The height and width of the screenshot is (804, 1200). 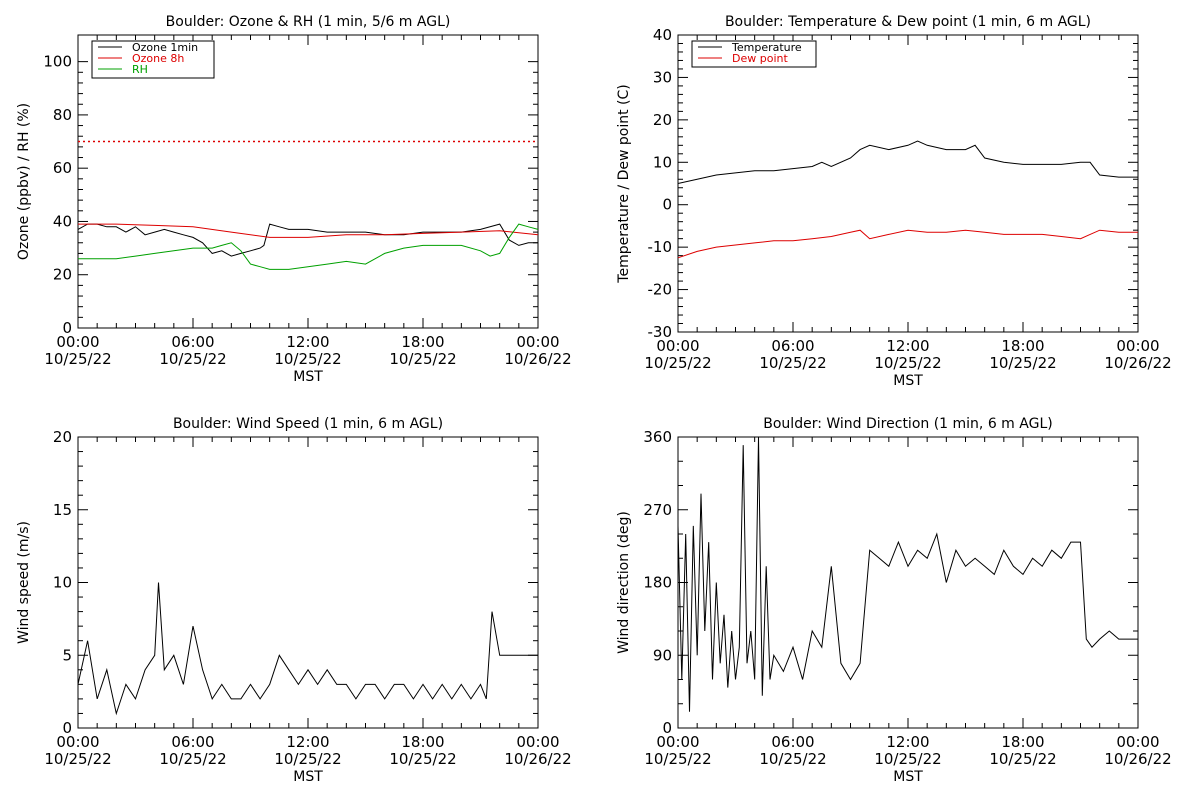 What do you see at coordinates (62, 168) in the screenshot?
I see `y-tick-label: 60` at bounding box center [62, 168].